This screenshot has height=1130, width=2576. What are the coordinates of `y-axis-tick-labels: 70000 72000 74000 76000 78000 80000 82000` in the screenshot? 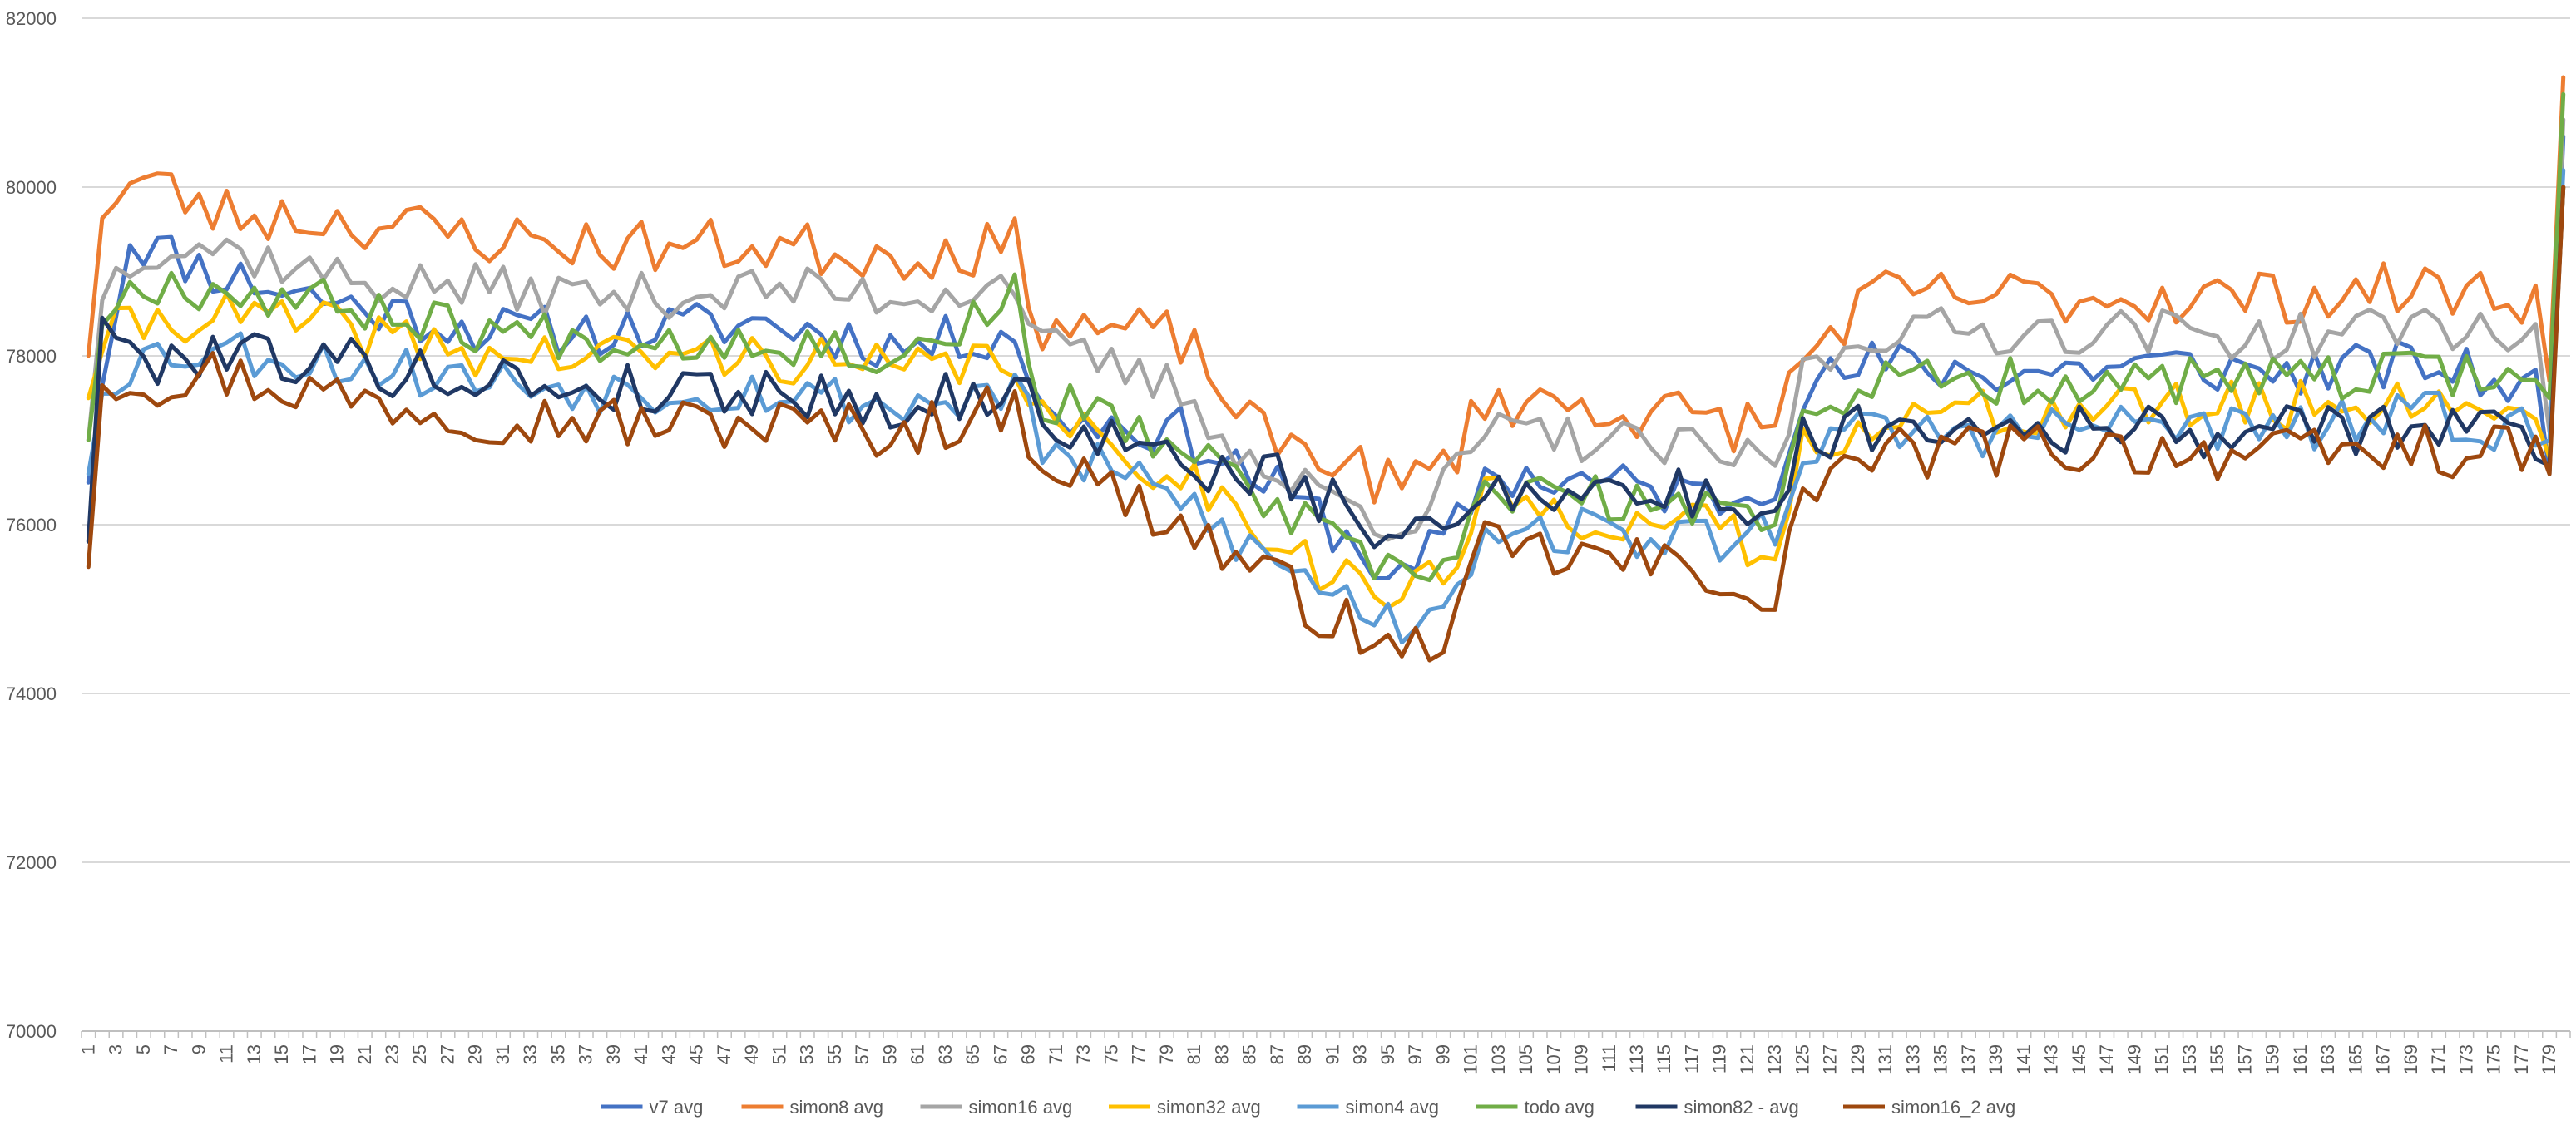 It's located at (31, 525).